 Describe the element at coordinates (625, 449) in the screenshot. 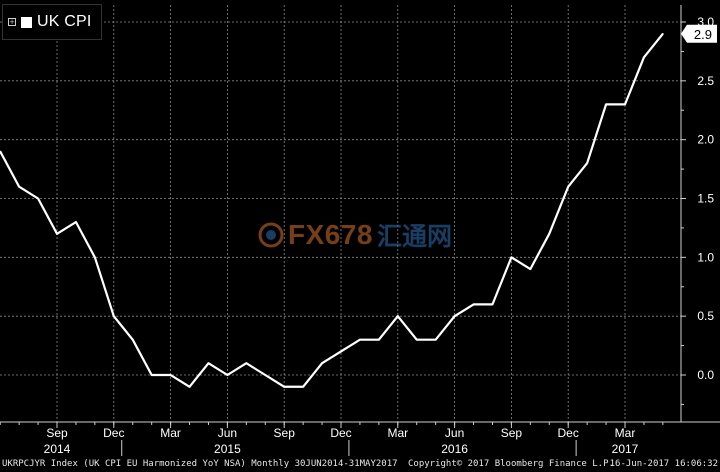

I see `x-year-label: 2017` at that location.